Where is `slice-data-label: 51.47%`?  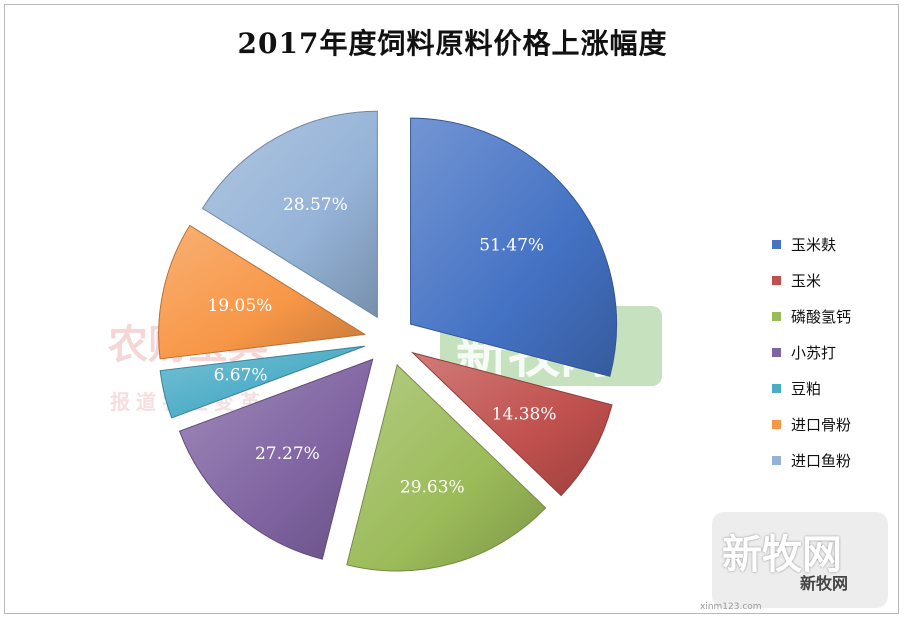 slice-data-label: 51.47% is located at coordinates (511, 246).